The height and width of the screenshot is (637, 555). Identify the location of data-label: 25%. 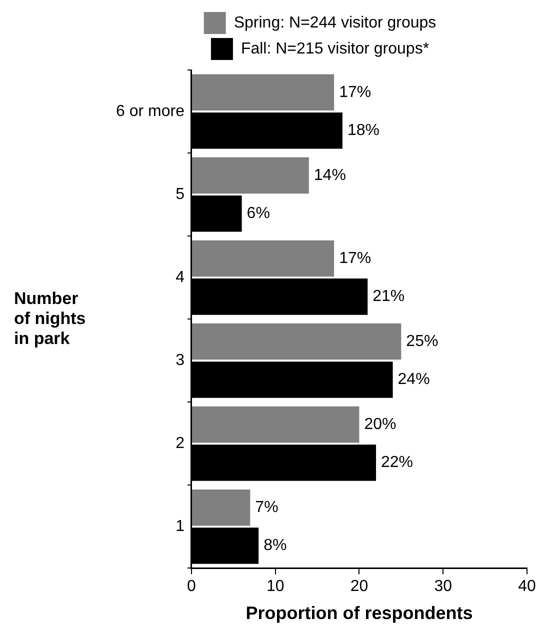
(422, 341).